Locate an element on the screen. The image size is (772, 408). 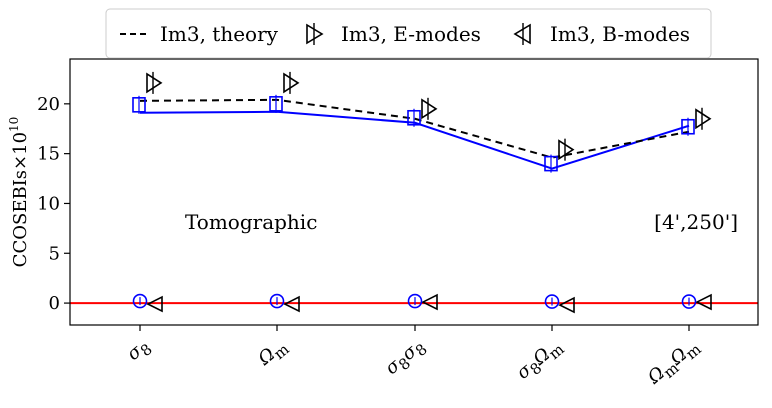
legend-box is located at coordinates (408, 33).